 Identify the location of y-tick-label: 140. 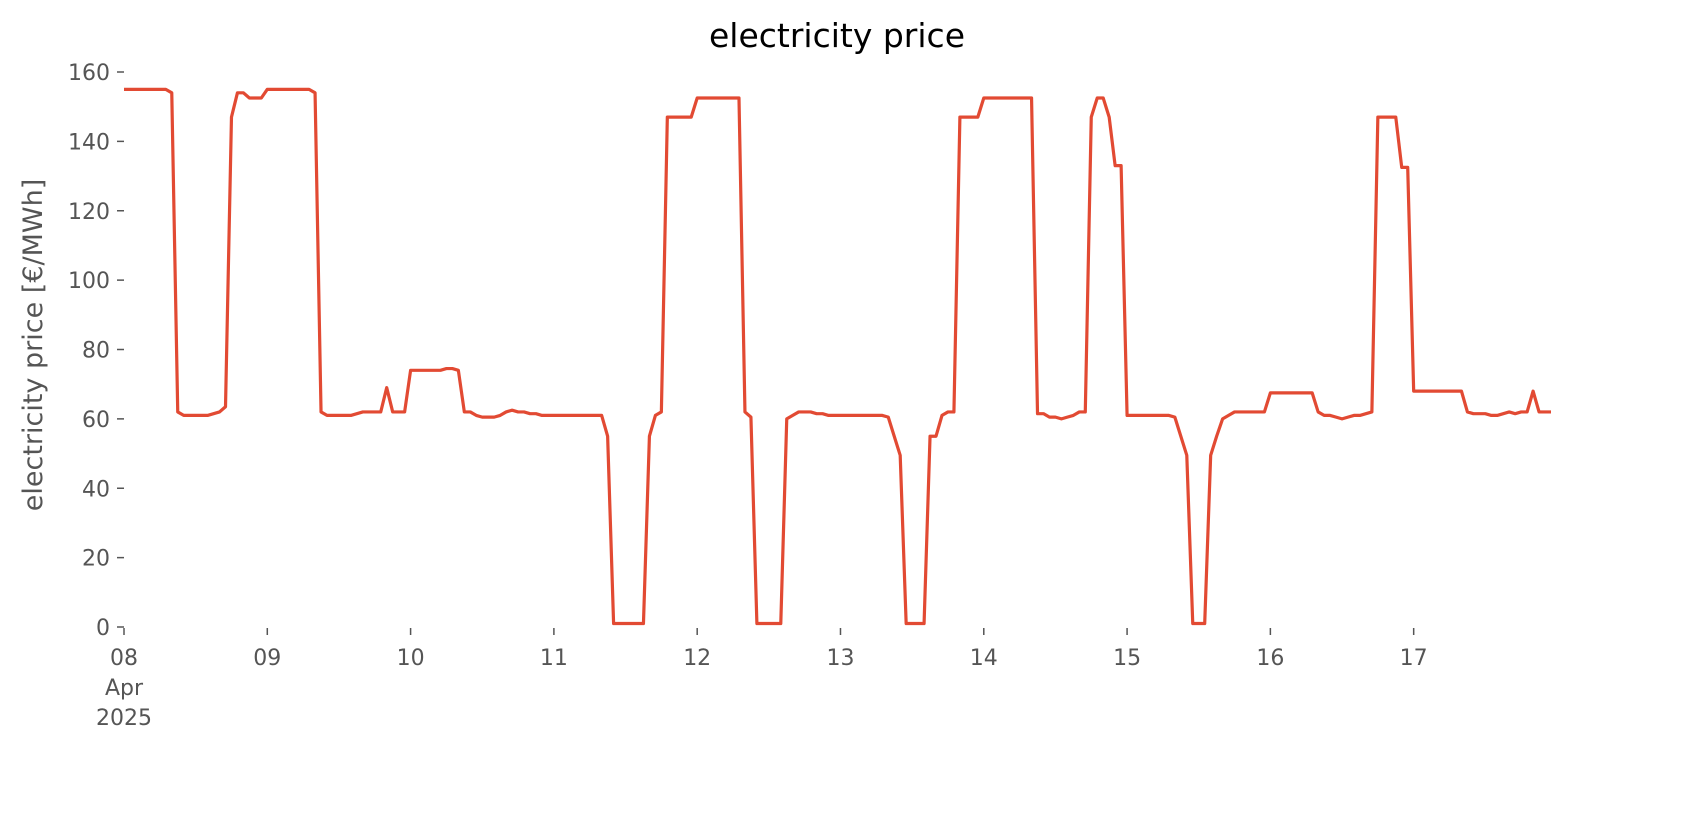
(89, 142).